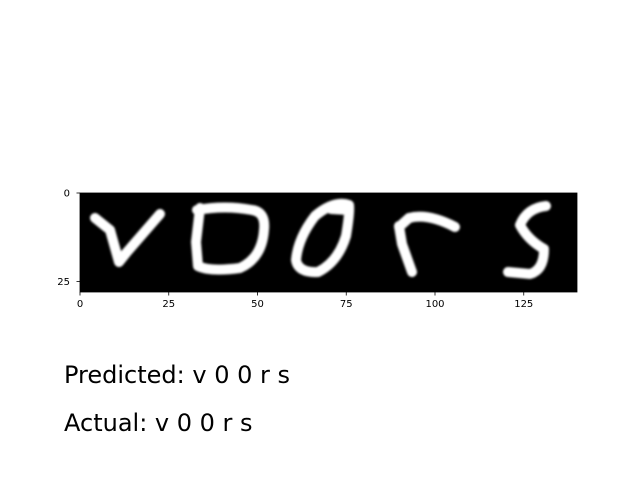  I want to click on x-tick-label: 125, so click(523, 304).